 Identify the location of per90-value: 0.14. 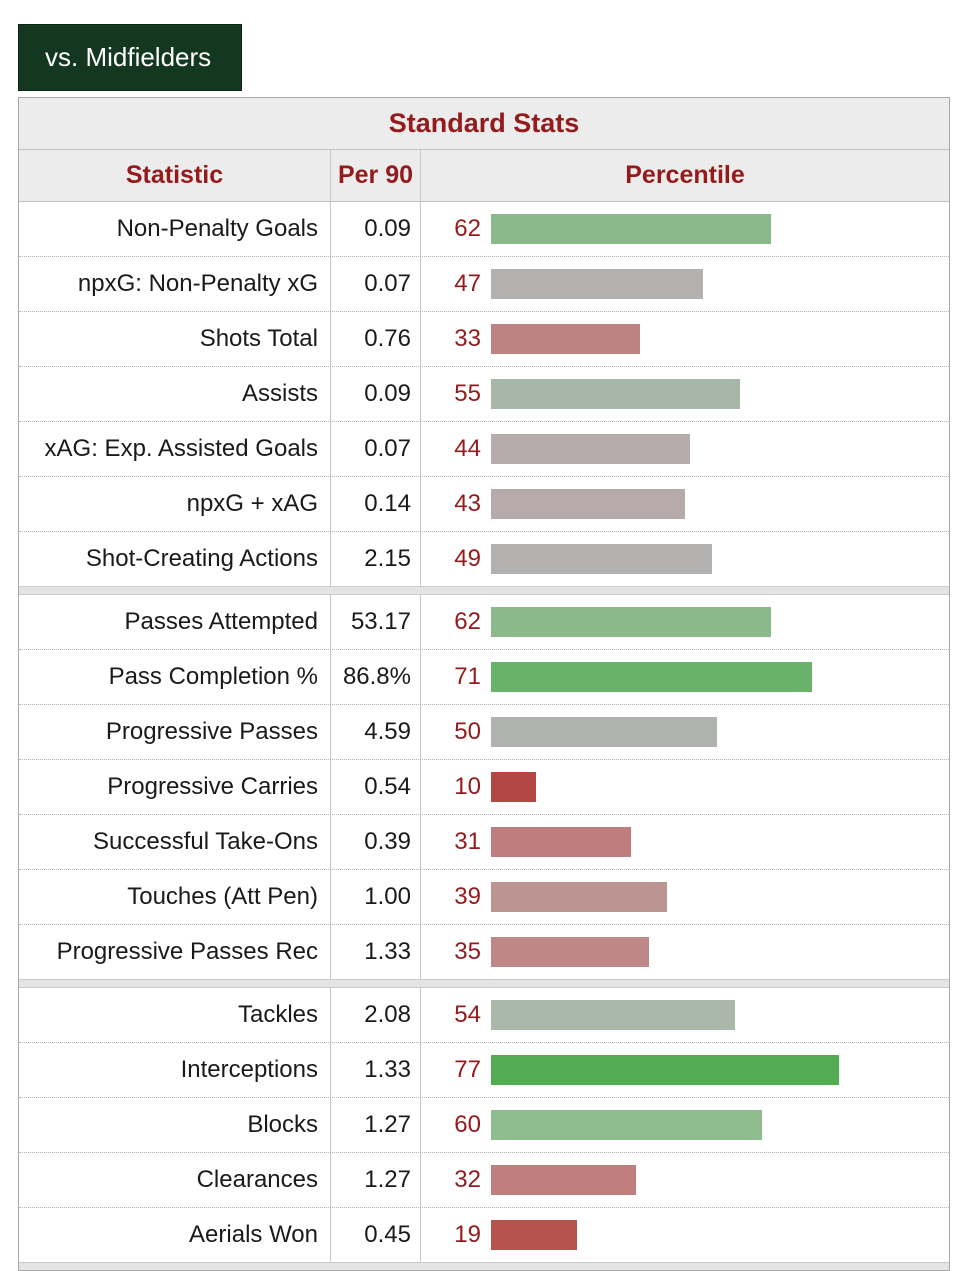
(376, 504).